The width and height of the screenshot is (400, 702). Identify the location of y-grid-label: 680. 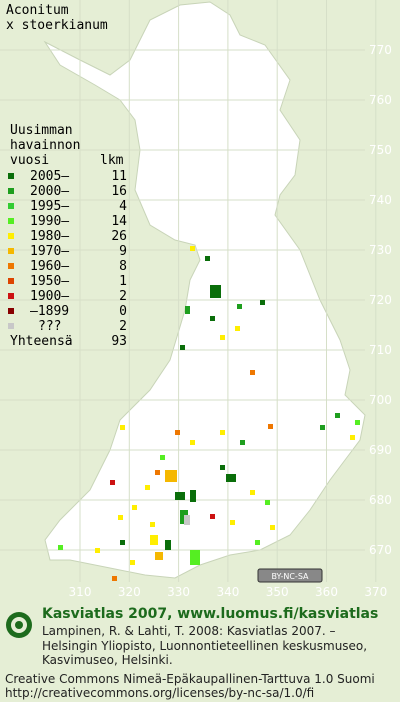
(380, 500).